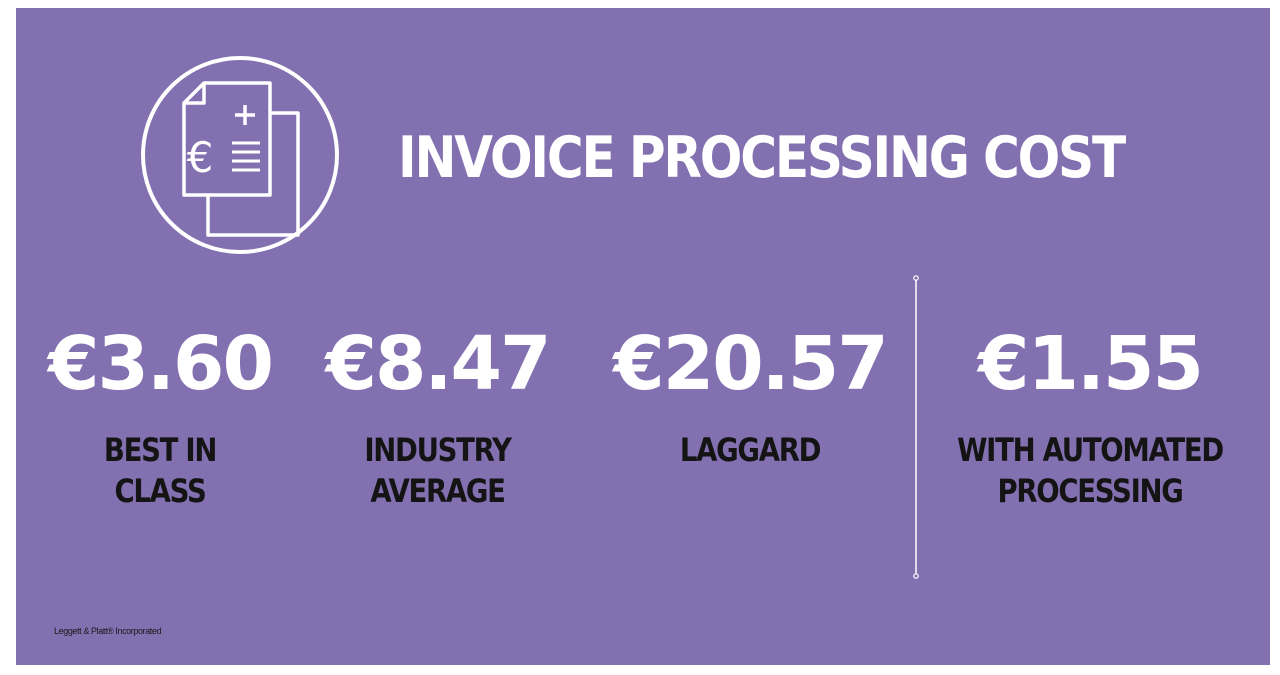 This screenshot has width=1280, height=675. Describe the element at coordinates (1090, 491) in the screenshot. I see `stat-label-line: PROCESSING` at that location.